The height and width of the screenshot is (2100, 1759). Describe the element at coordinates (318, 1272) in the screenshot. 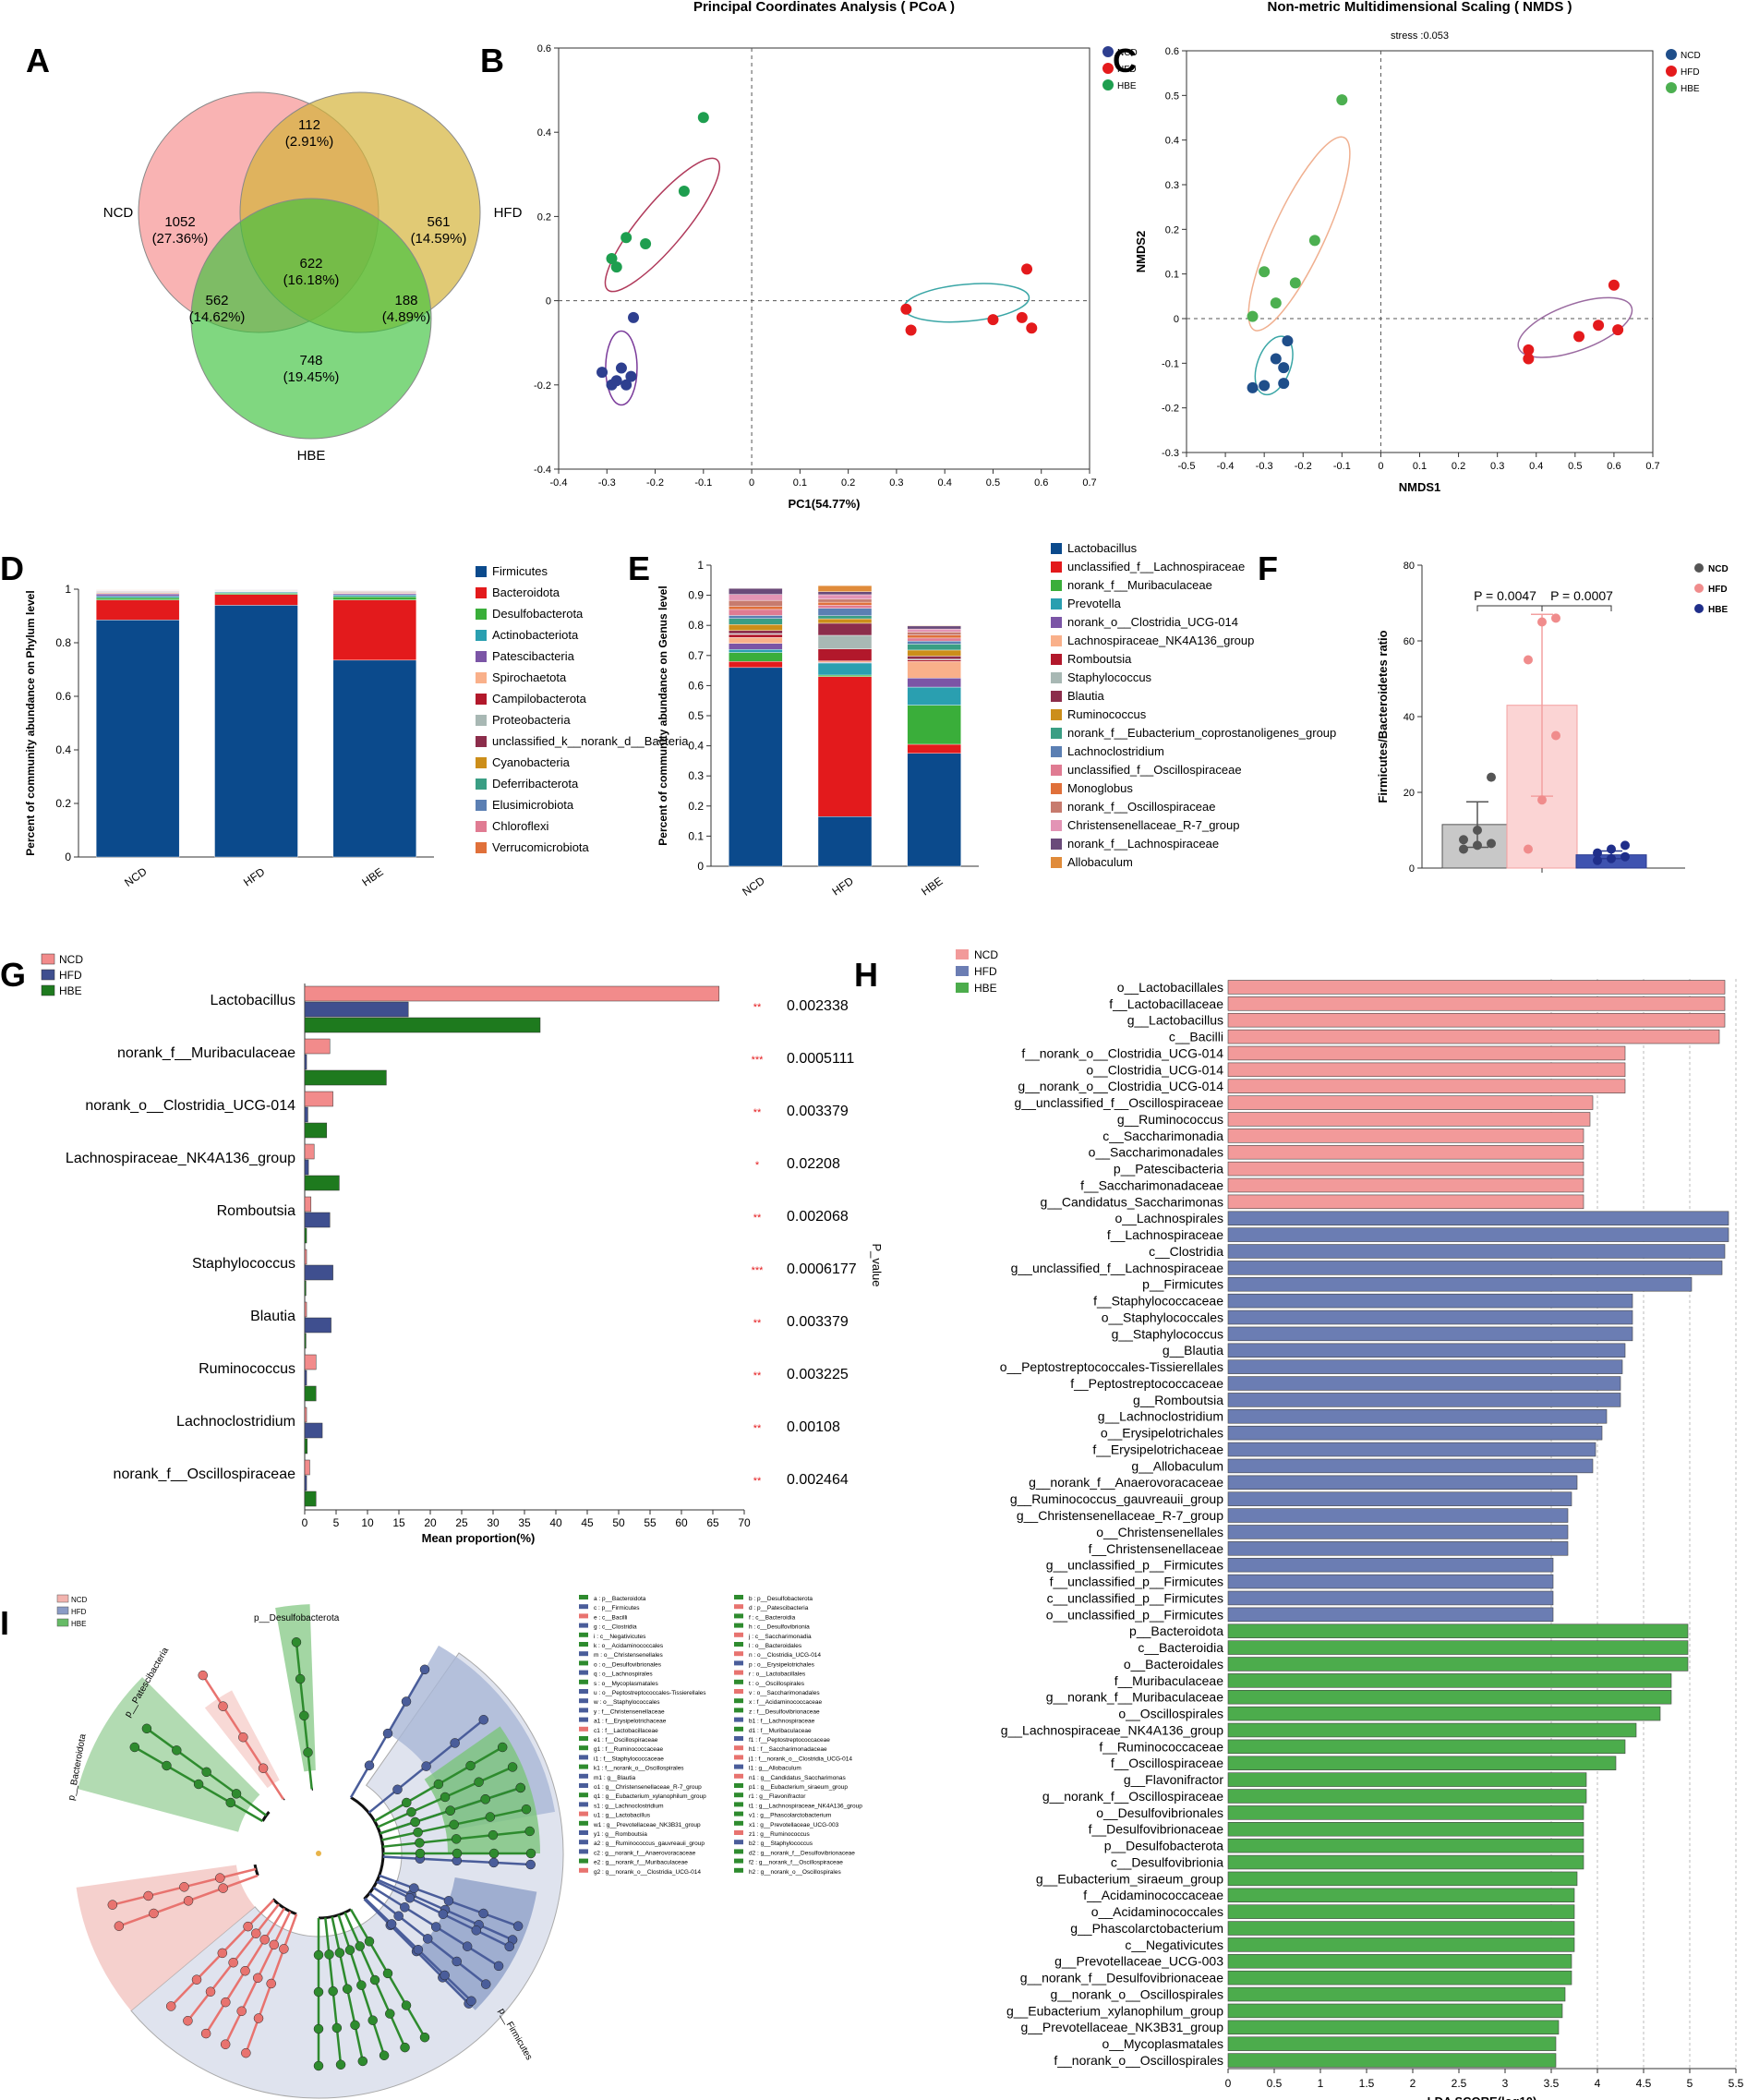

I see `bar-hfd` at that location.